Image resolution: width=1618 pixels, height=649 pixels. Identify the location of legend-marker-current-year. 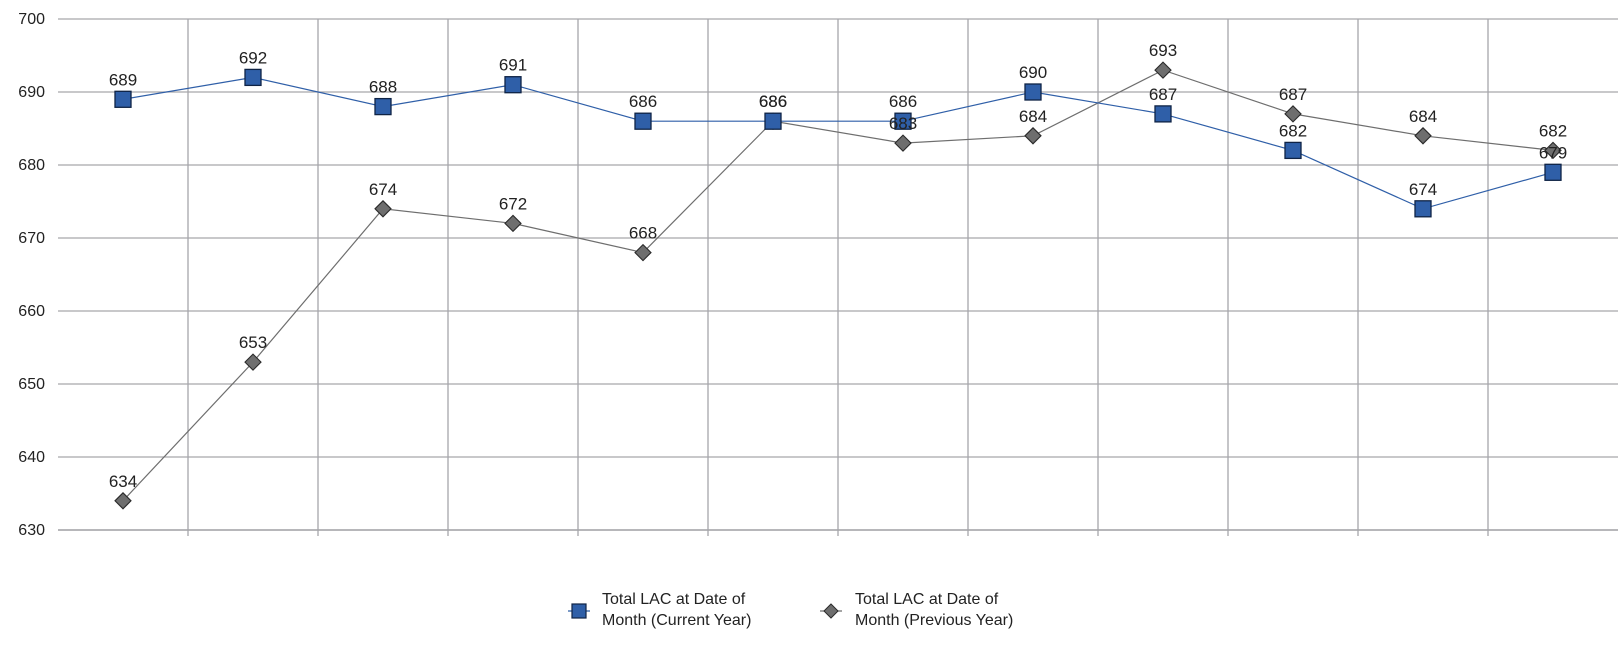
(579, 611).